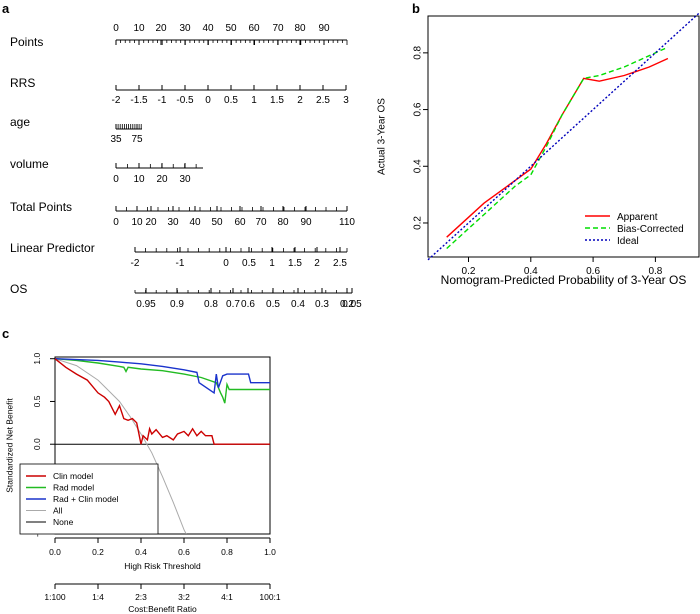  Describe the element at coordinates (146, 304) in the screenshot. I see `nomogram-tick-label: 0.95` at that location.